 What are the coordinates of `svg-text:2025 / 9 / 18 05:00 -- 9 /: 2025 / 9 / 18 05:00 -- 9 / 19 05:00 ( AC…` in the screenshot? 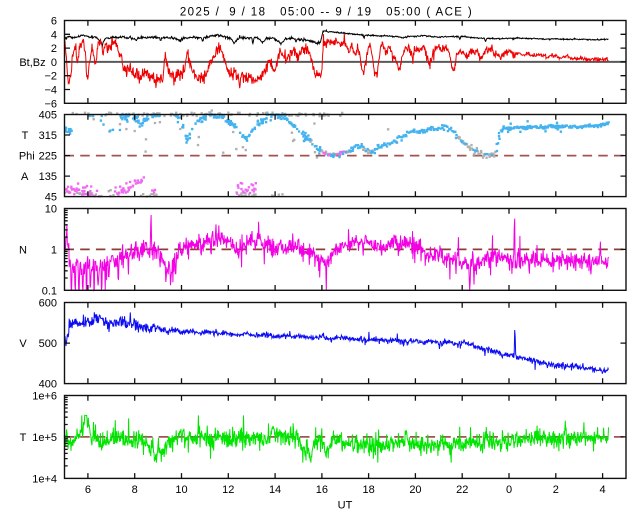 It's located at (326, 13).